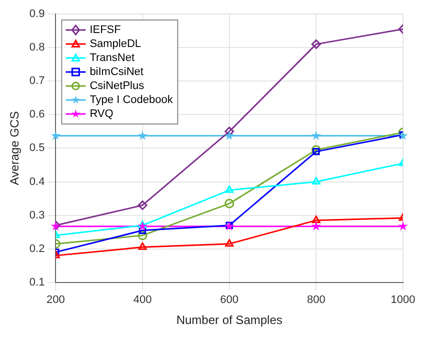 This screenshot has width=423, height=338. I want to click on x-tick-label: 400, so click(142, 300).